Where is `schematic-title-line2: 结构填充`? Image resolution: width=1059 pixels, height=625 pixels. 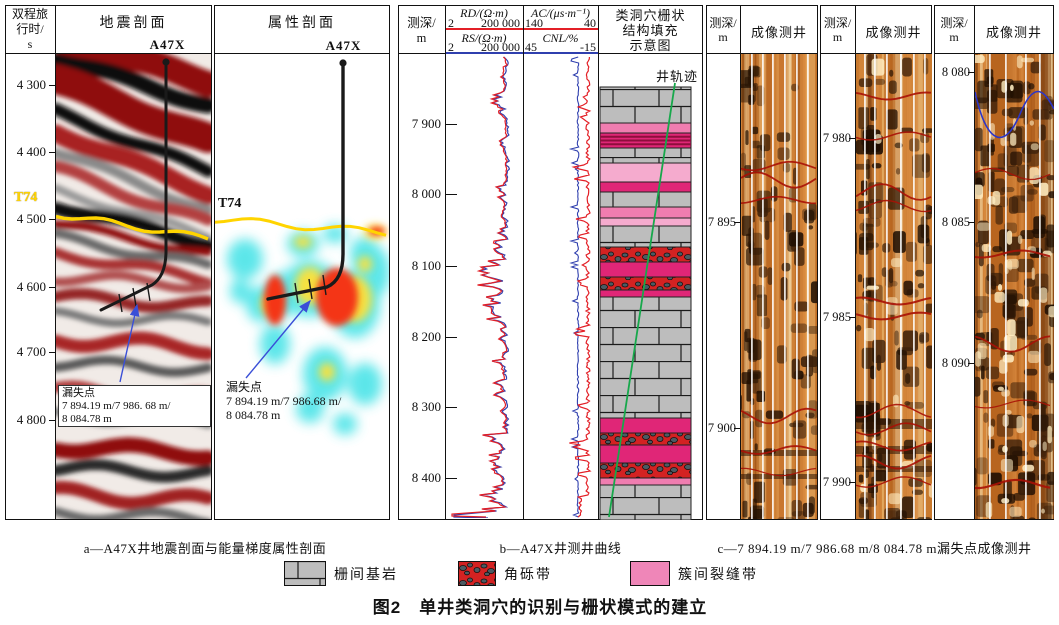
schematic-title-line2: 结构填充 is located at coordinates (650, 30).